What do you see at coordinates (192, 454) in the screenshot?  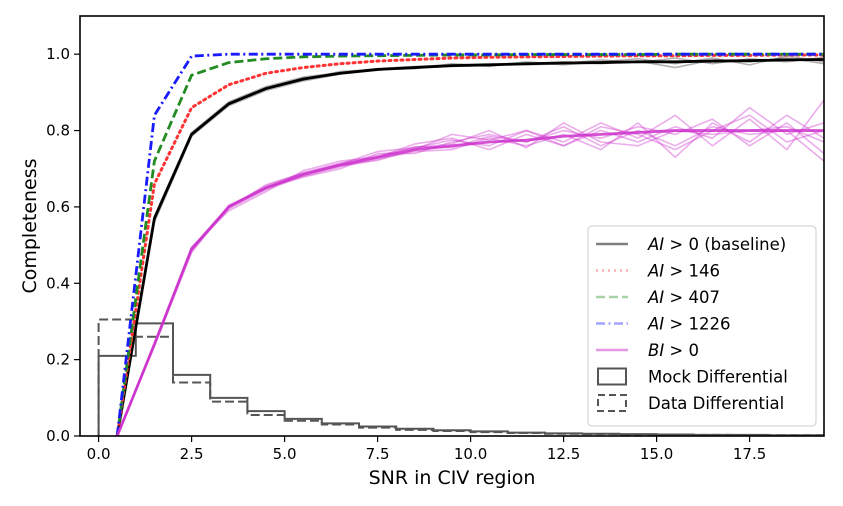 I see `x-tick-label: 2.5` at bounding box center [192, 454].